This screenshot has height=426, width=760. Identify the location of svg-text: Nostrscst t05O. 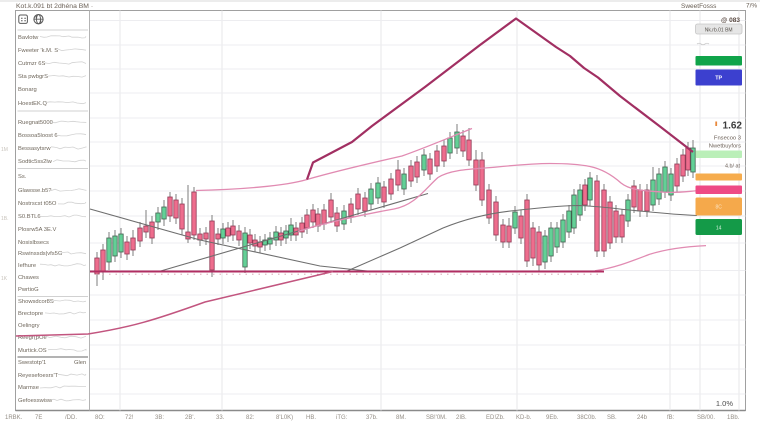
(37, 204).